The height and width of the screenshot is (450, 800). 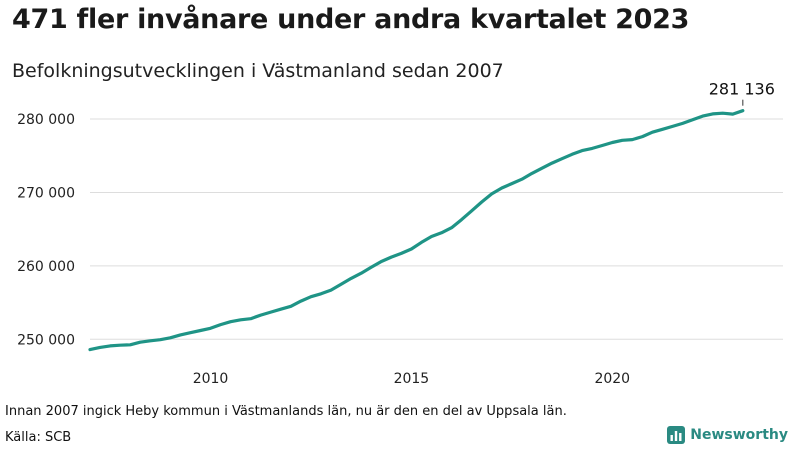 What do you see at coordinates (676, 435) in the screenshot?
I see `bar-chart-icon` at bounding box center [676, 435].